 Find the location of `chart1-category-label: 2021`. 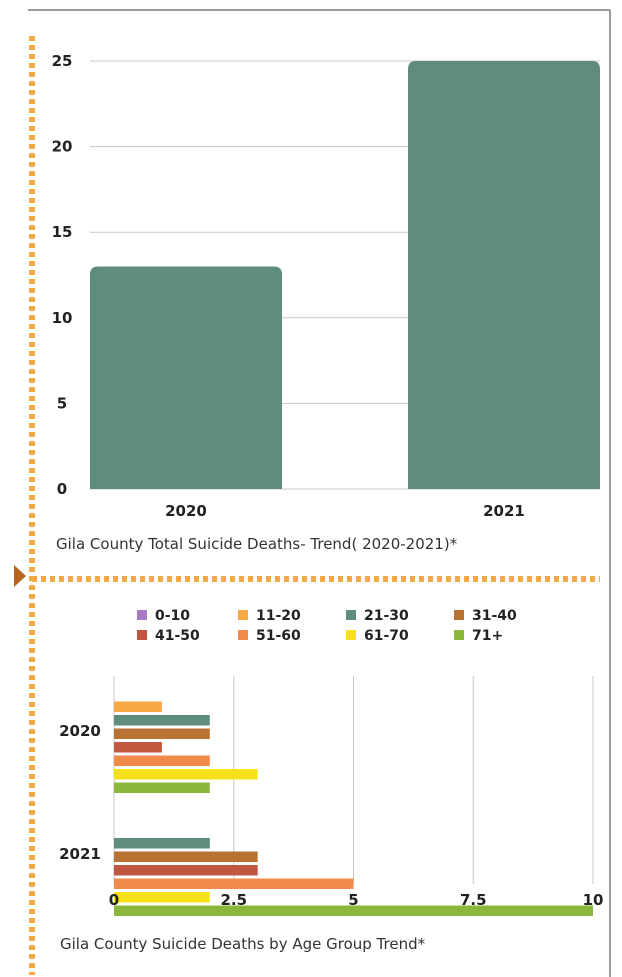

chart1-category-label: 2021 is located at coordinates (504, 511).